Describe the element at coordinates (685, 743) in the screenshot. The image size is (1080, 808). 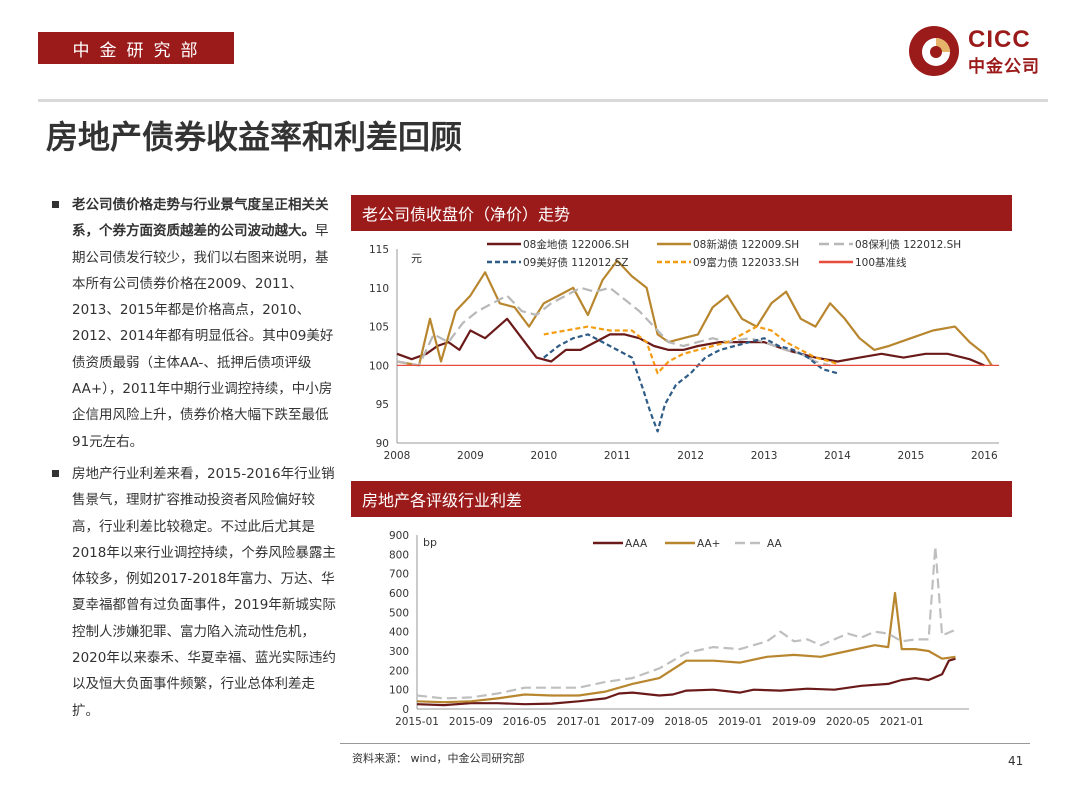
I see `source-divider` at that location.